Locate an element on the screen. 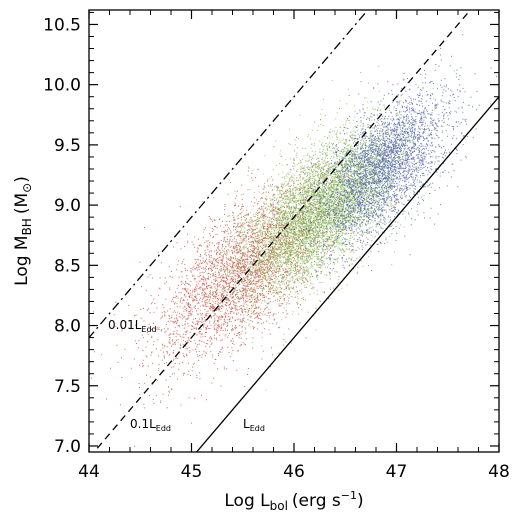  y-tick-label: 10.0 is located at coordinates (62, 86).